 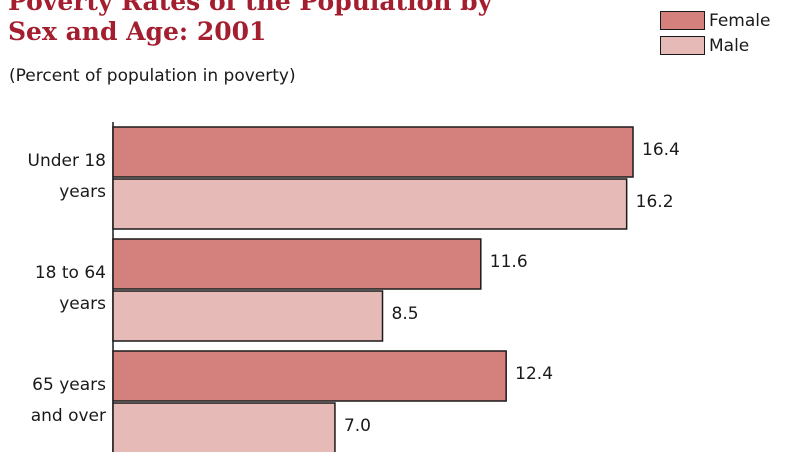 I want to click on legend-item-female: Female, so click(x=715, y=20).